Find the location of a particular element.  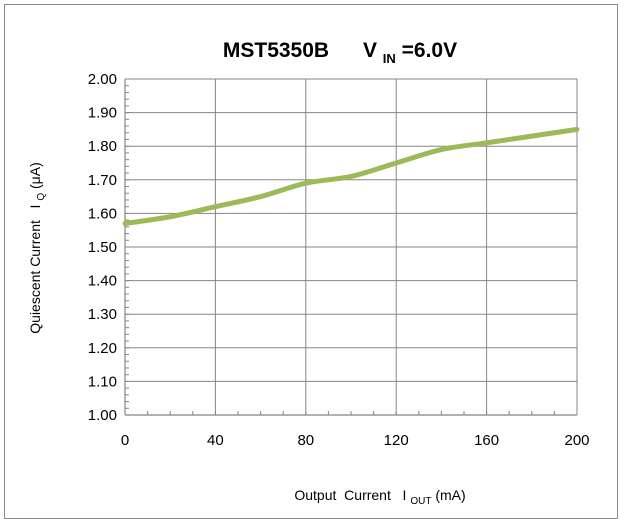

x-axis-label-main: Output Current I is located at coordinates (350, 495).